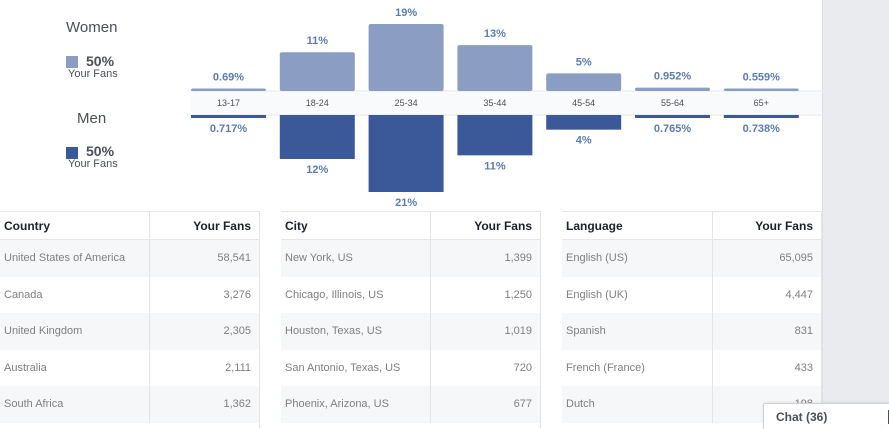 The width and height of the screenshot is (889, 429). Describe the element at coordinates (406, 103) in the screenshot. I see `age-tick-label: 25-34` at that location.